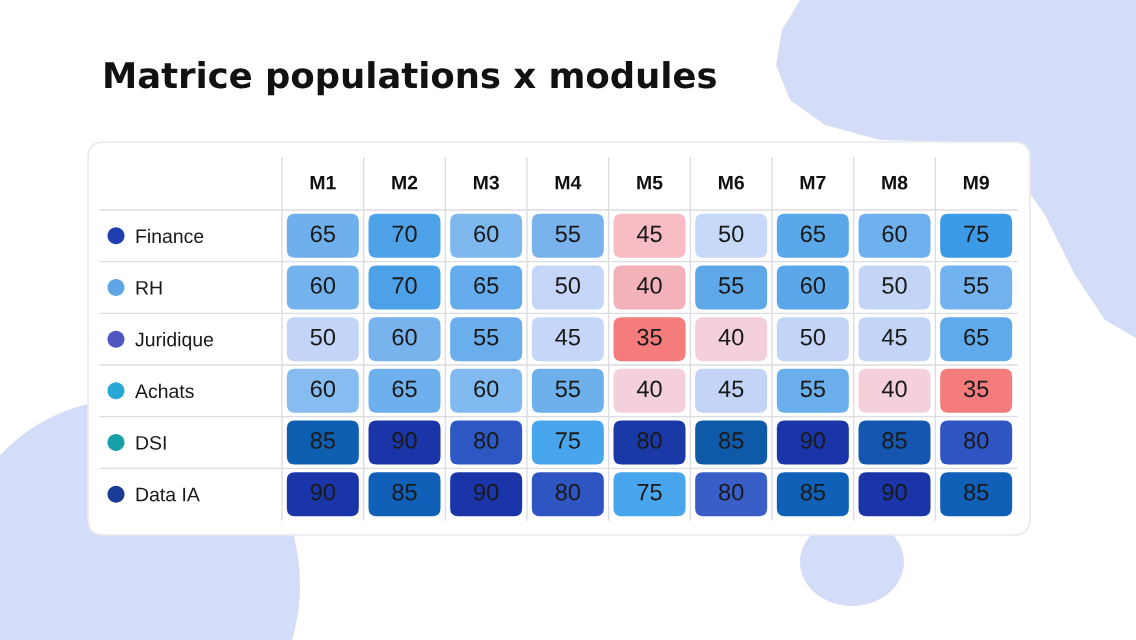 The width and height of the screenshot is (1136, 640). What do you see at coordinates (976, 182) in the screenshot?
I see `x-tick-label: M9` at bounding box center [976, 182].